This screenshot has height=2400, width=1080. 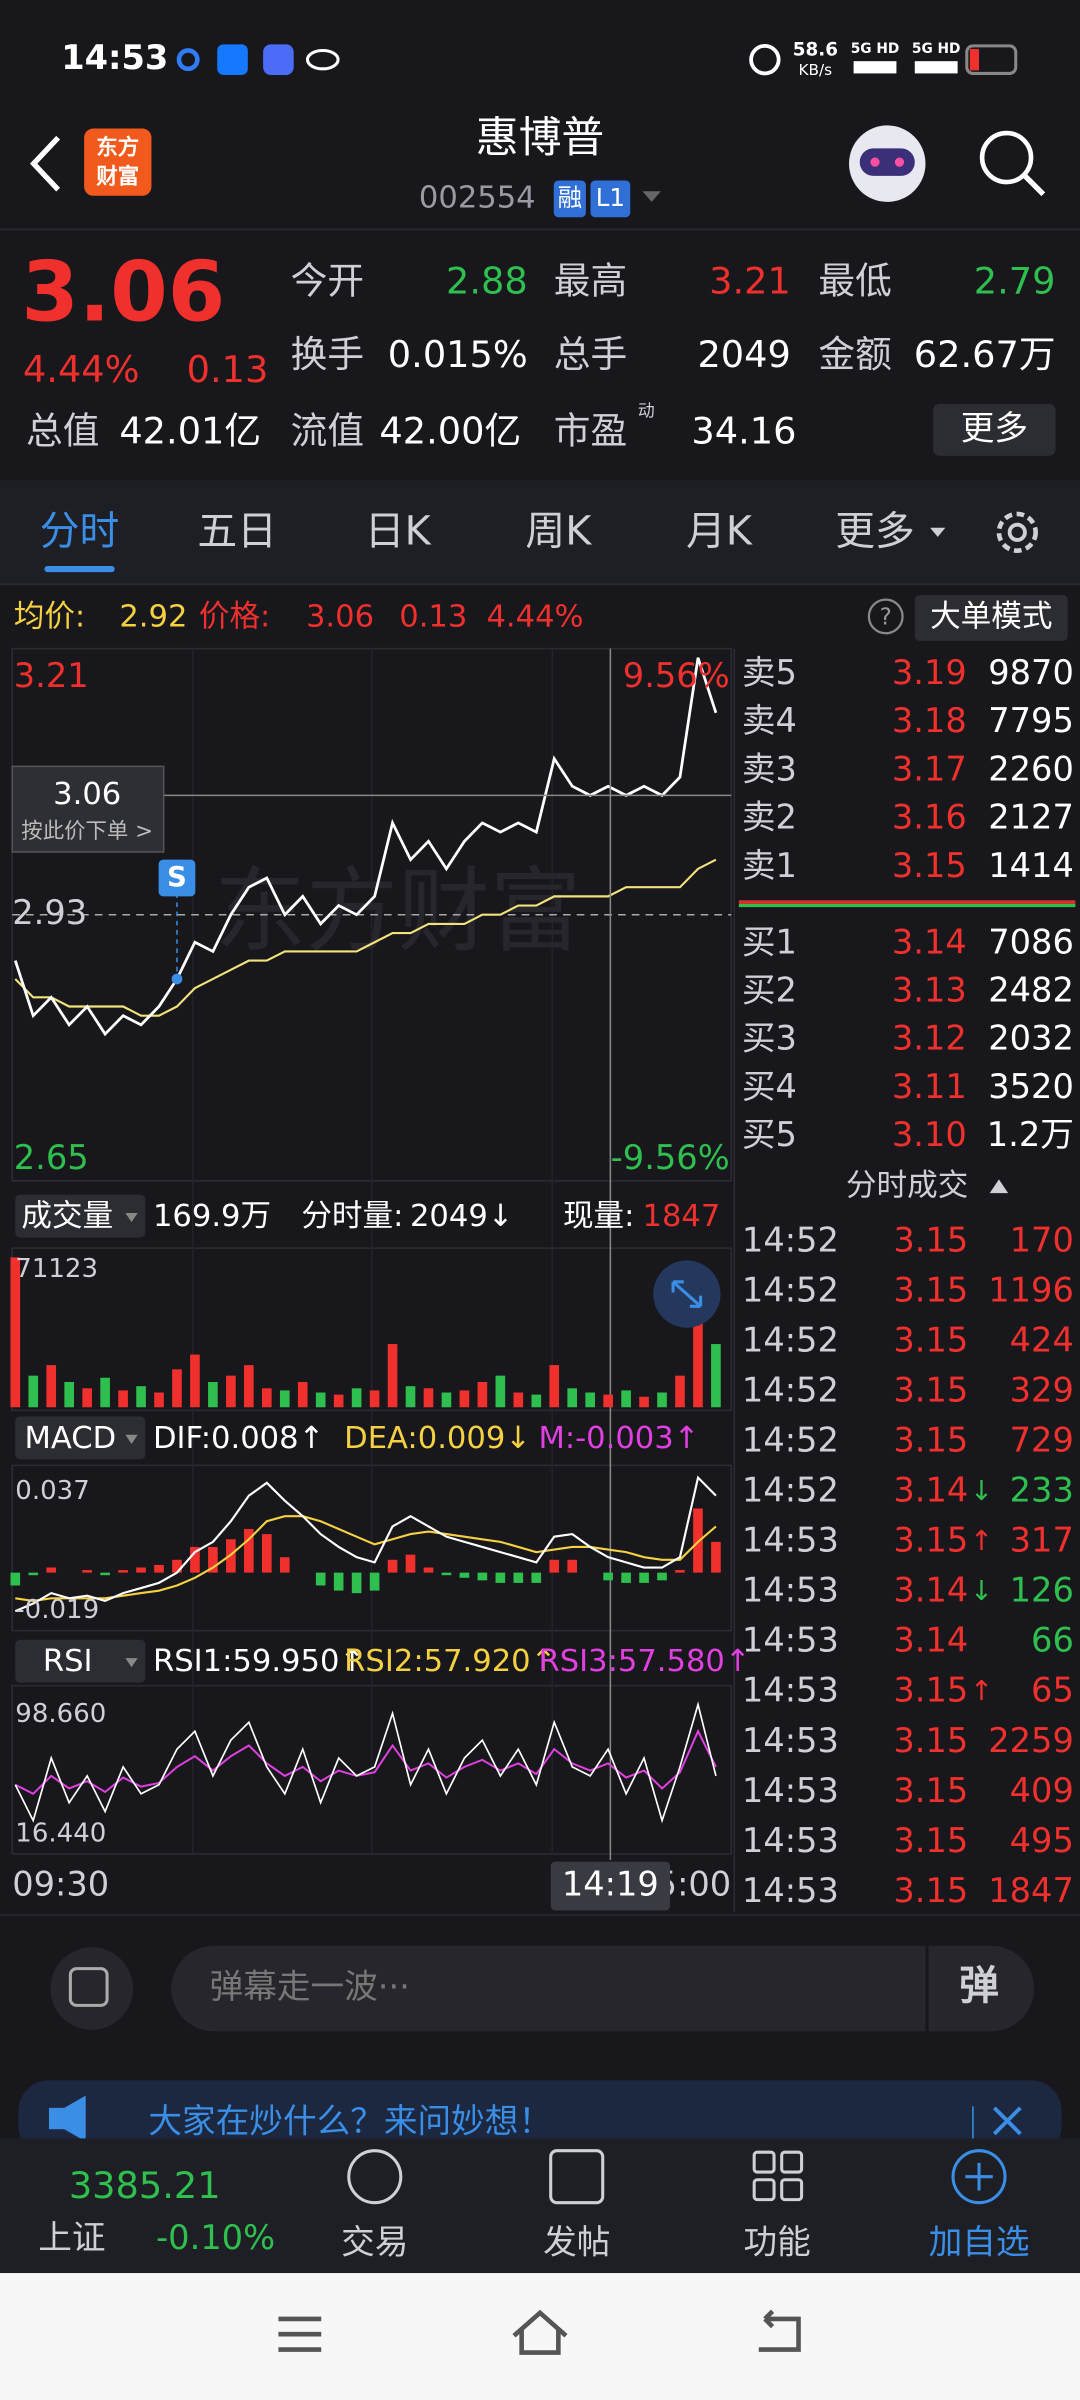 I want to click on banner, so click(x=540, y=2118).